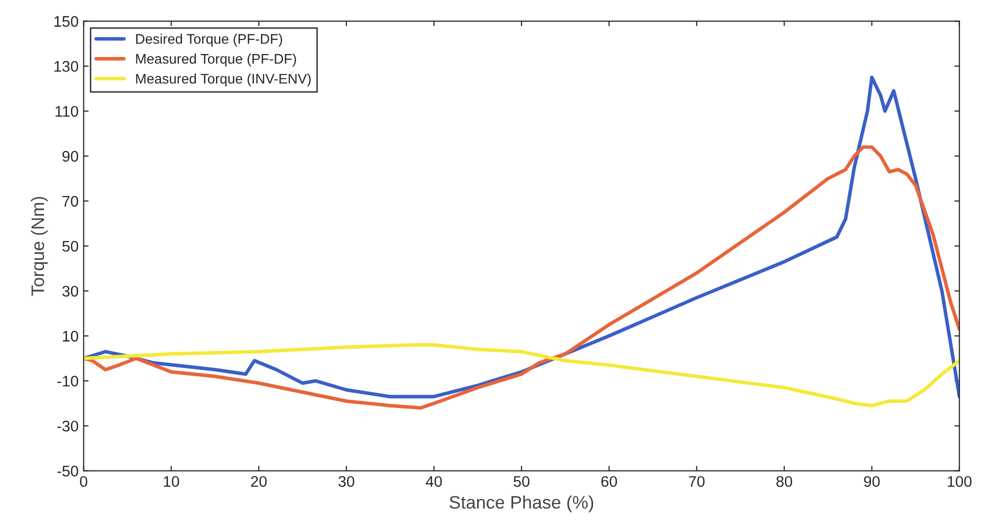 This screenshot has width=984, height=529. I want to click on x-tick-label: 20, so click(259, 481).